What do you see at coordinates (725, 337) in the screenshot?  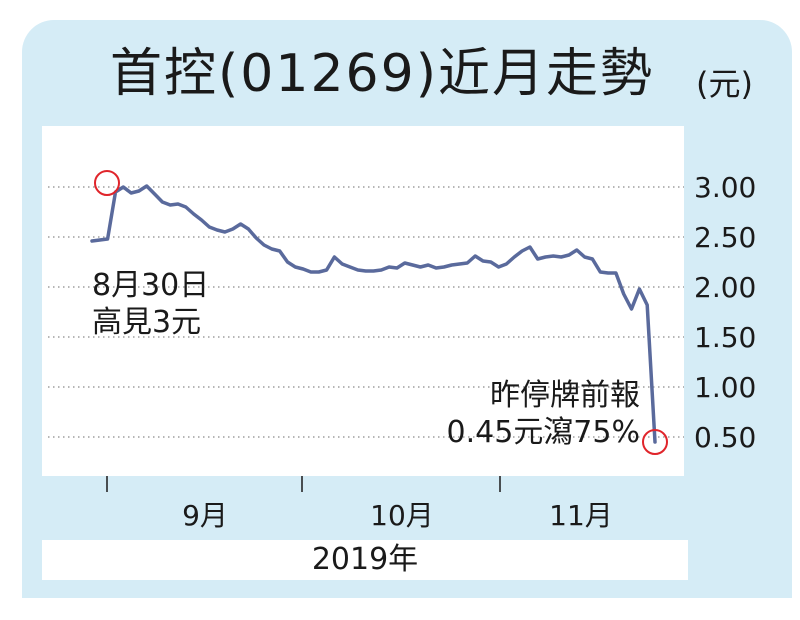 I see `y-tick-label: 1.50` at bounding box center [725, 337].